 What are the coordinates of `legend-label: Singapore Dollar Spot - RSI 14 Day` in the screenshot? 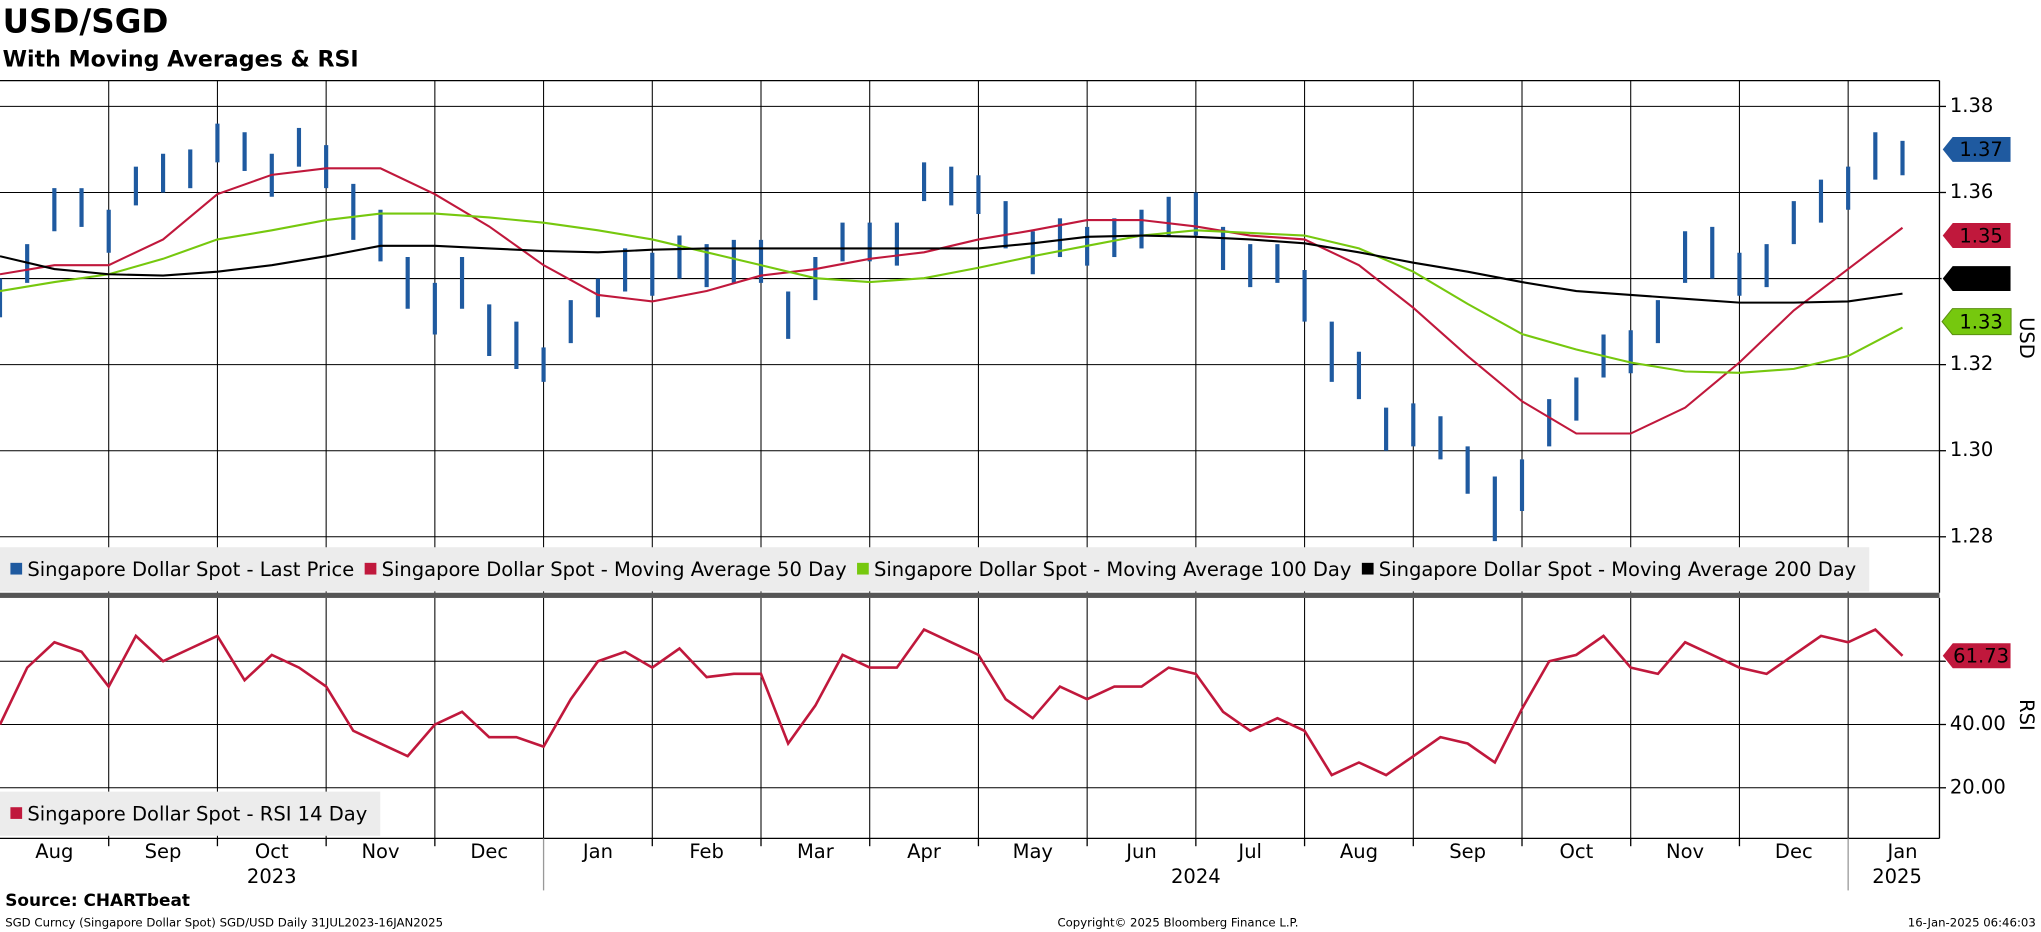 It's located at (197, 814).